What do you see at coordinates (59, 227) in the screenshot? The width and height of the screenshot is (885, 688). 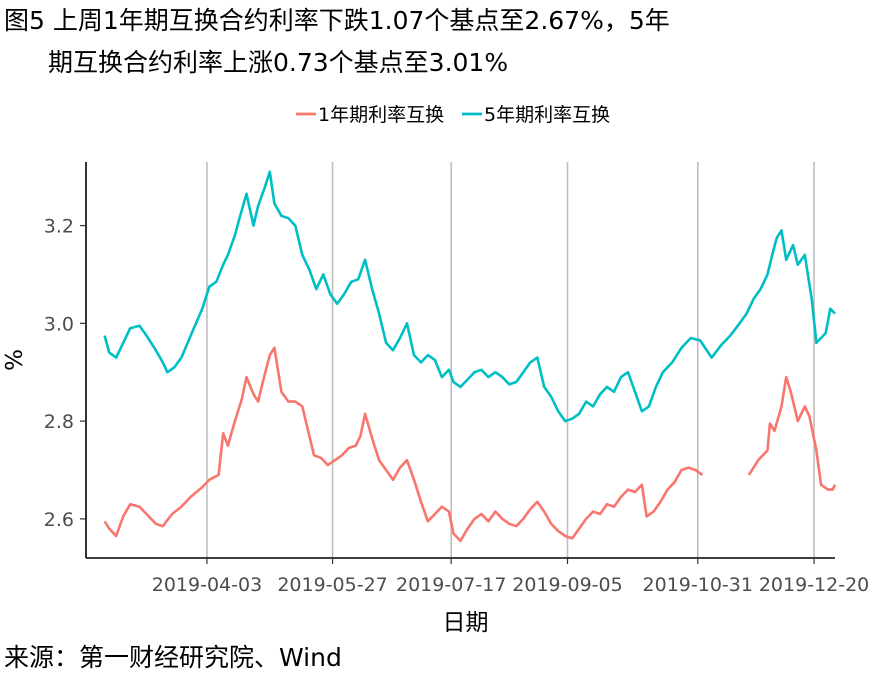 I see `y-tick-label: 3.2` at bounding box center [59, 227].